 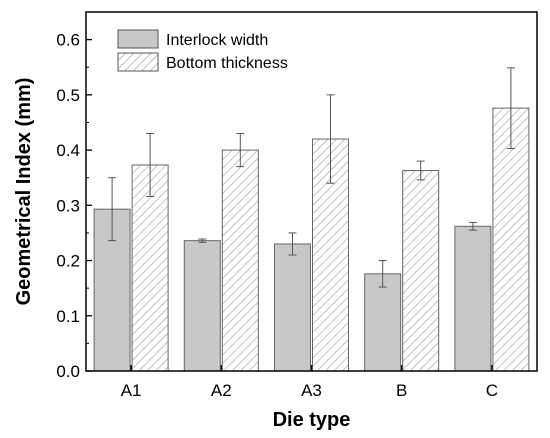 What do you see at coordinates (312, 420) in the screenshot?
I see `x-axis-title: Die type` at bounding box center [312, 420].